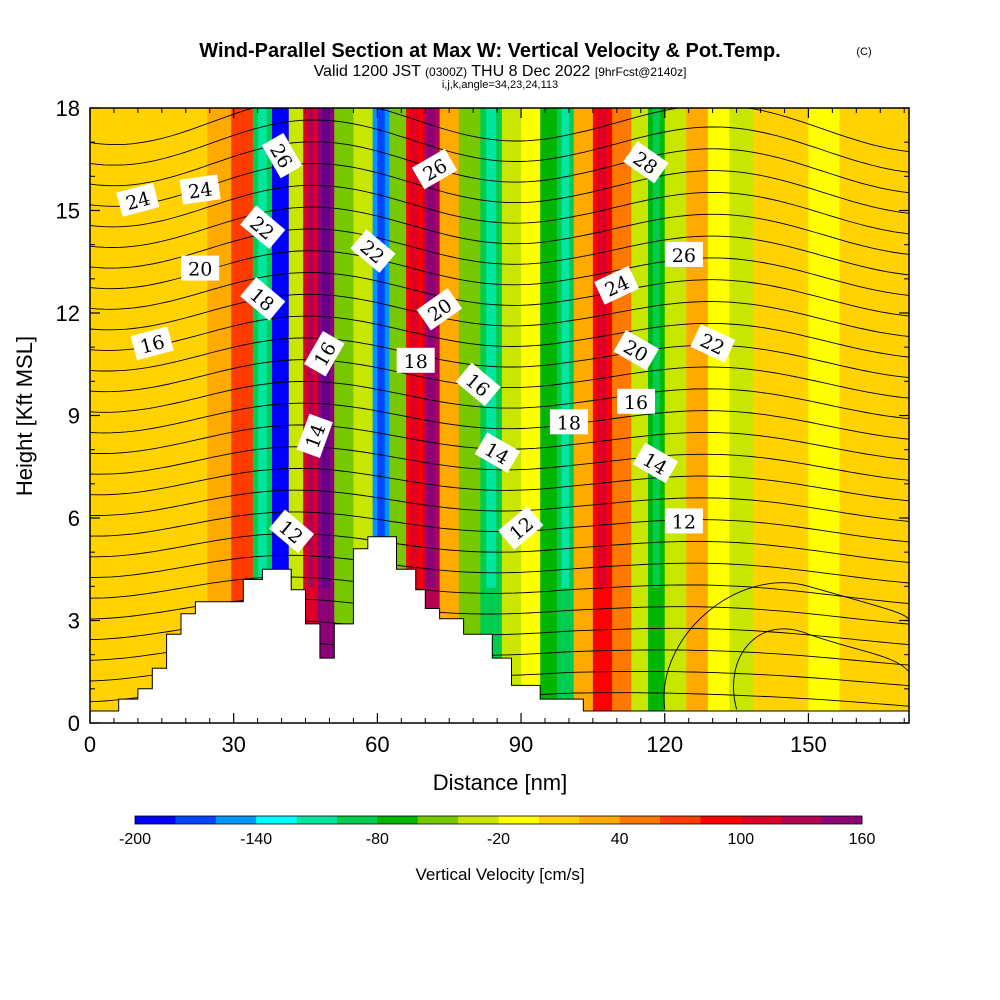  Describe the element at coordinates (368, 71) in the screenshot. I see `valid-time: Valid 1200 JST` at that location.